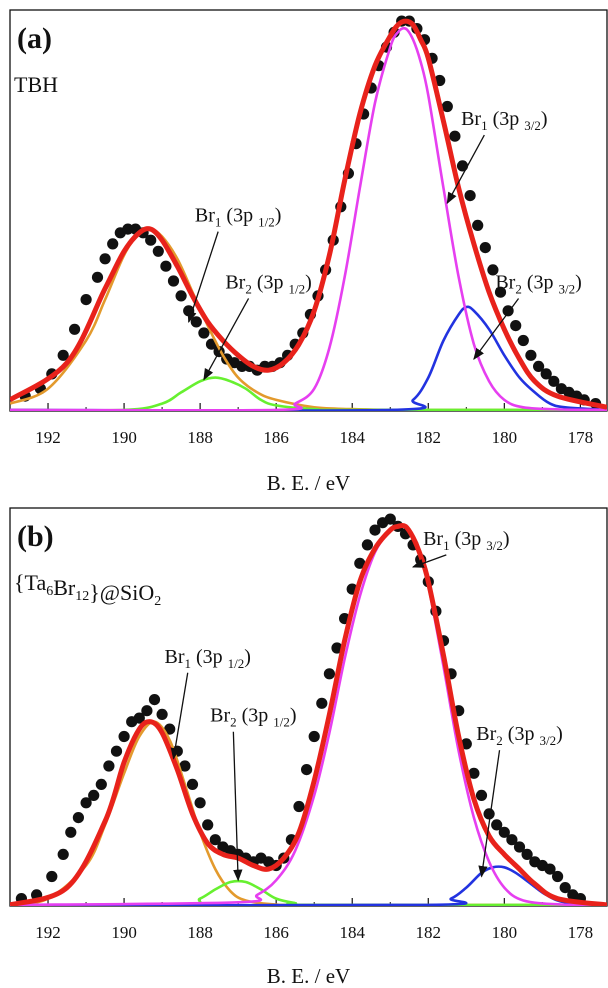 Image resolution: width=608 pixels, height=988 pixels. I want to click on panel-b-xtick-label-180: 180, so click(505, 932).